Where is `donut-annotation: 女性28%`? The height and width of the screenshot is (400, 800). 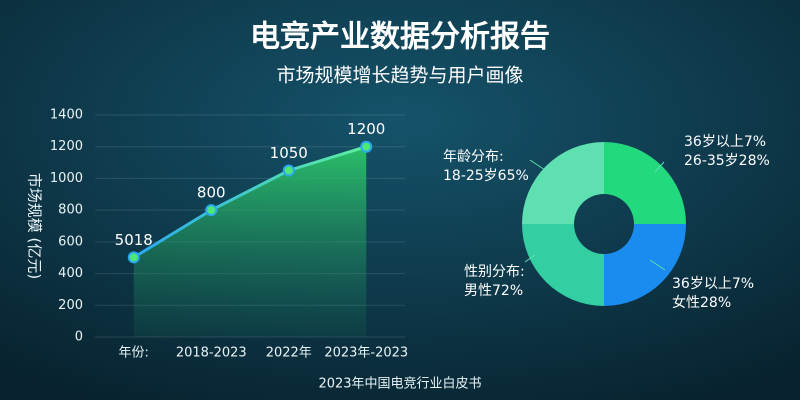
donut-annotation: 女性28% is located at coordinates (701, 302).